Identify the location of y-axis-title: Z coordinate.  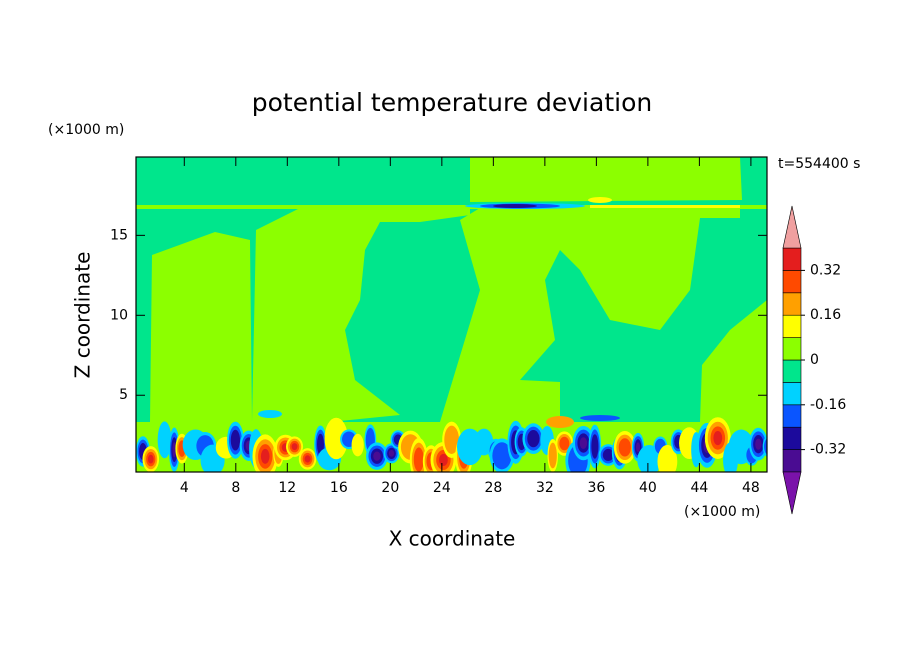
(83, 315).